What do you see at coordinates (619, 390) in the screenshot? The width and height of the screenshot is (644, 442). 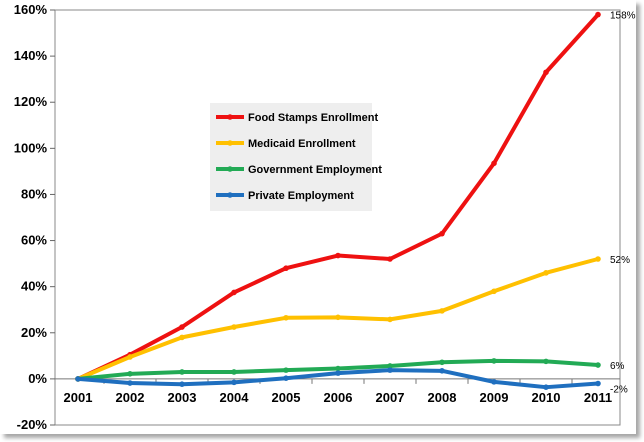 I see `end-value-label: -2%` at bounding box center [619, 390].